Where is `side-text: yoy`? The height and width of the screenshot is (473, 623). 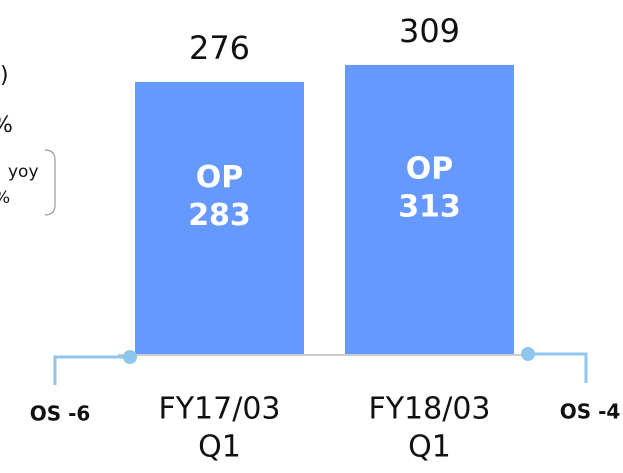
side-text: yoy is located at coordinates (23, 172).